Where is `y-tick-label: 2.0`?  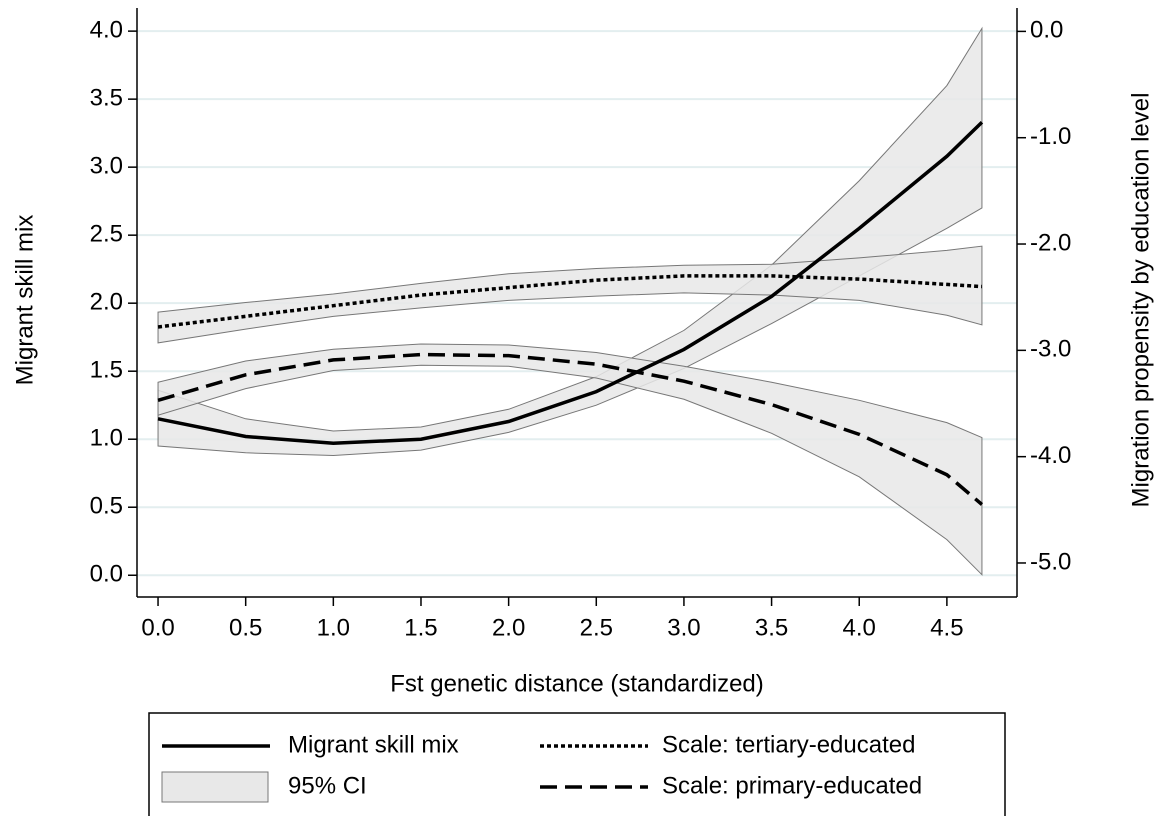
y-tick-label: 2.0 is located at coordinates (106, 302).